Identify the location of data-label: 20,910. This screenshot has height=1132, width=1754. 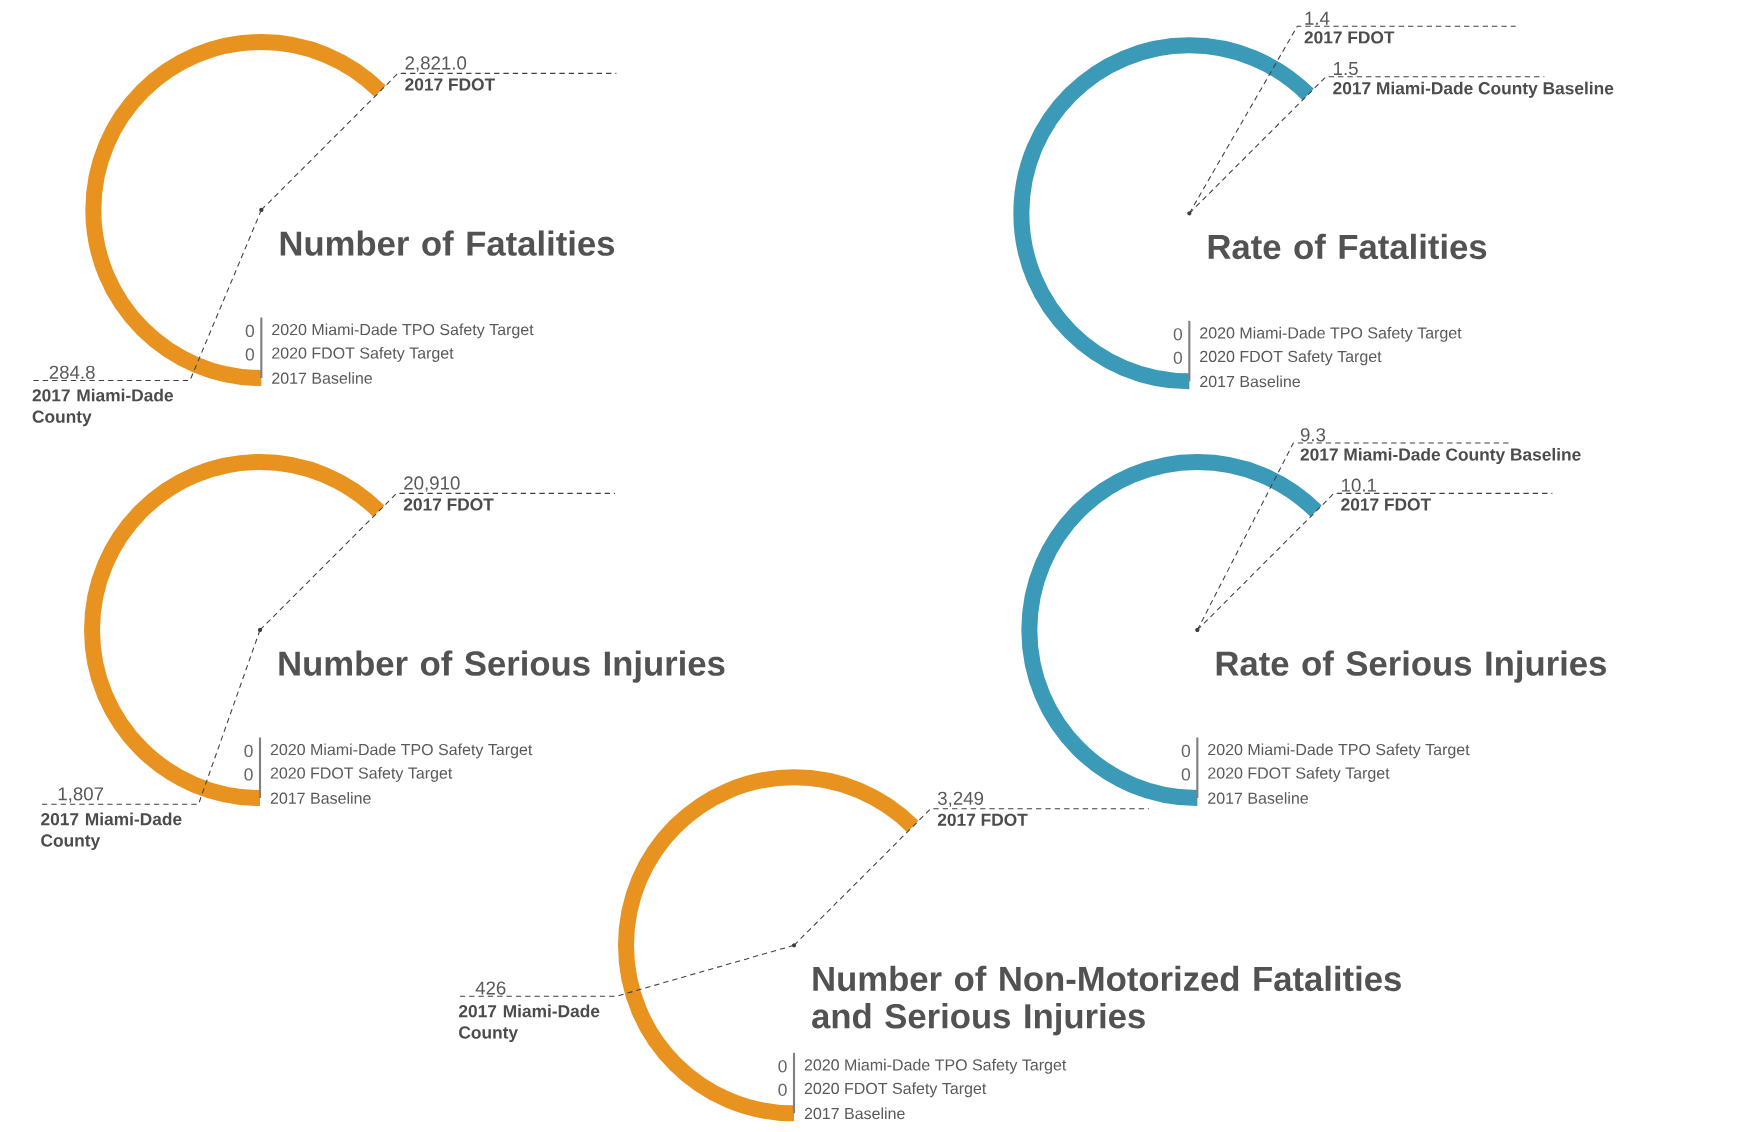
(432, 484).